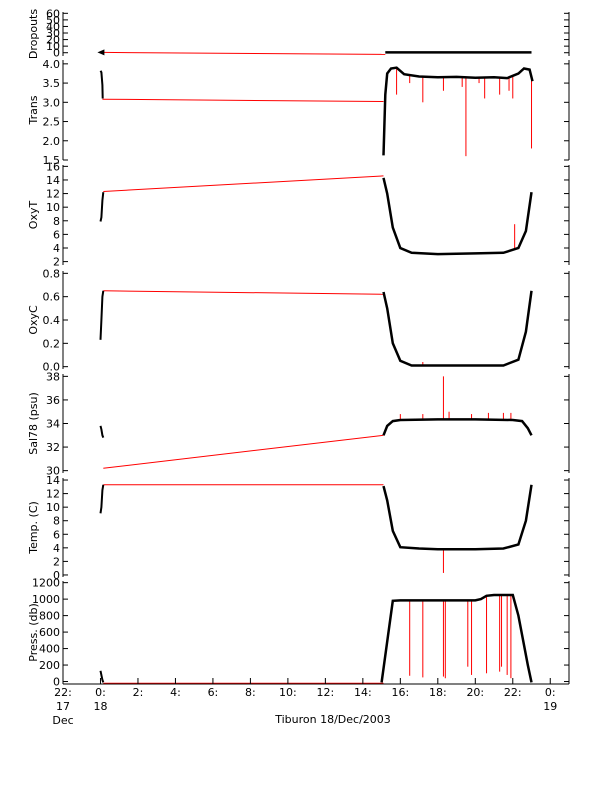 The width and height of the screenshot is (612, 785). What do you see at coordinates (550, 706) in the screenshot?
I see `x-tick-label: 19` at bounding box center [550, 706].